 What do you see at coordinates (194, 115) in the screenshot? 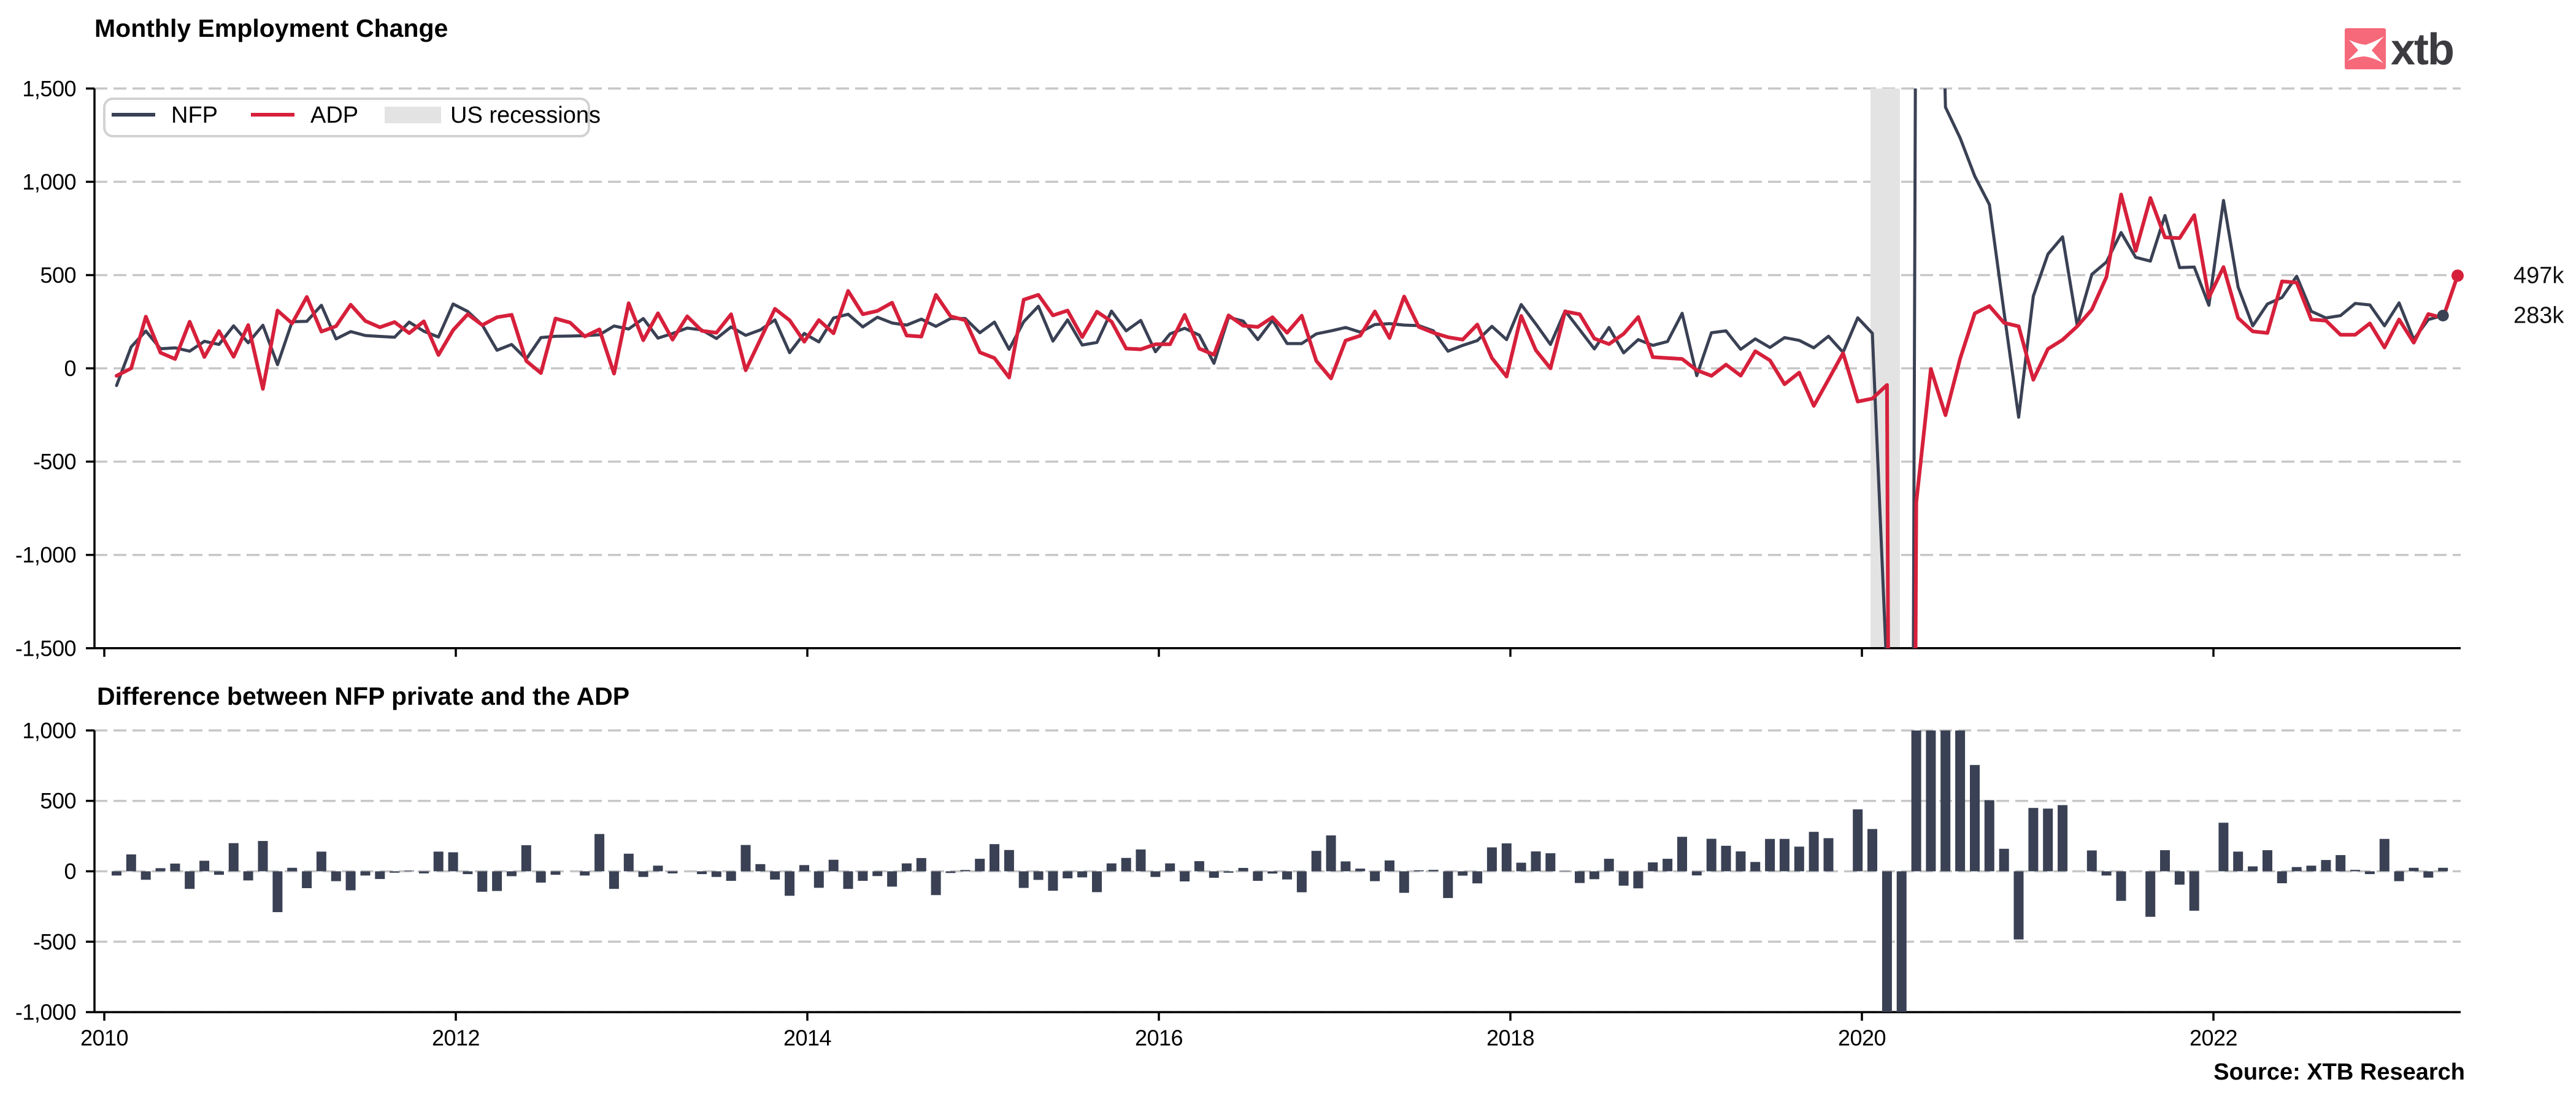
I see `svg-text: NFP` at bounding box center [194, 115].